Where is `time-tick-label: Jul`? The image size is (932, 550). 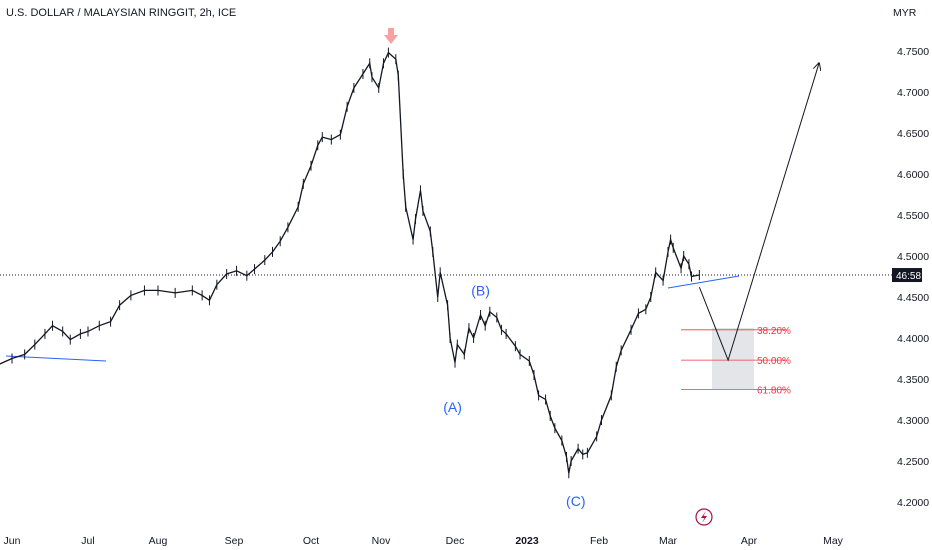
time-tick-label: Jul is located at coordinates (87, 541).